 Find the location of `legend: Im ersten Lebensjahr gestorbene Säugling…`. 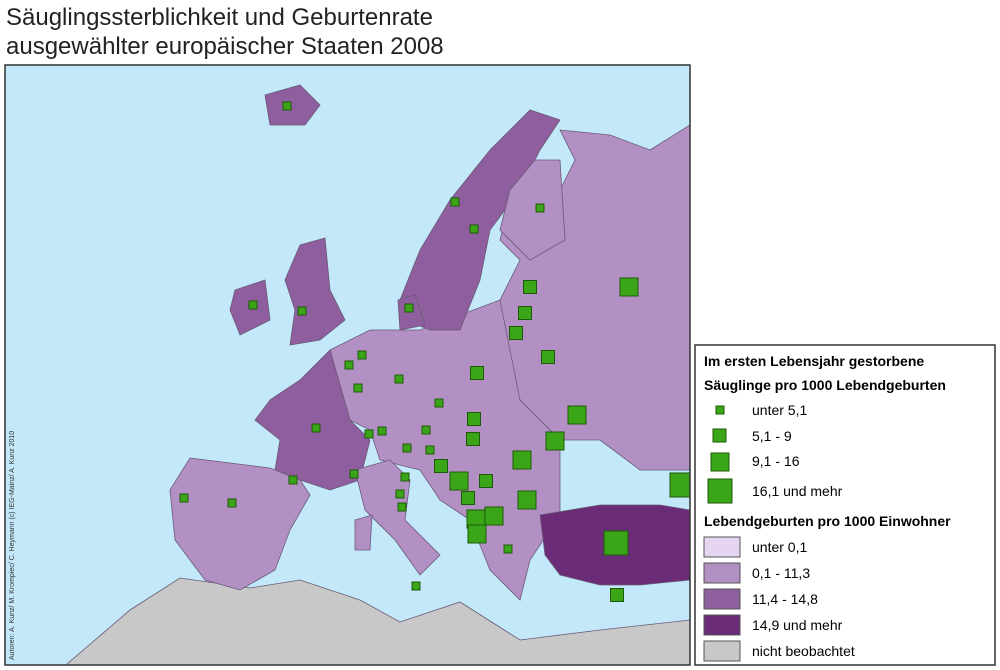

legend: Im ersten Lebensjahr gestorbene Säugling… is located at coordinates (845, 505).